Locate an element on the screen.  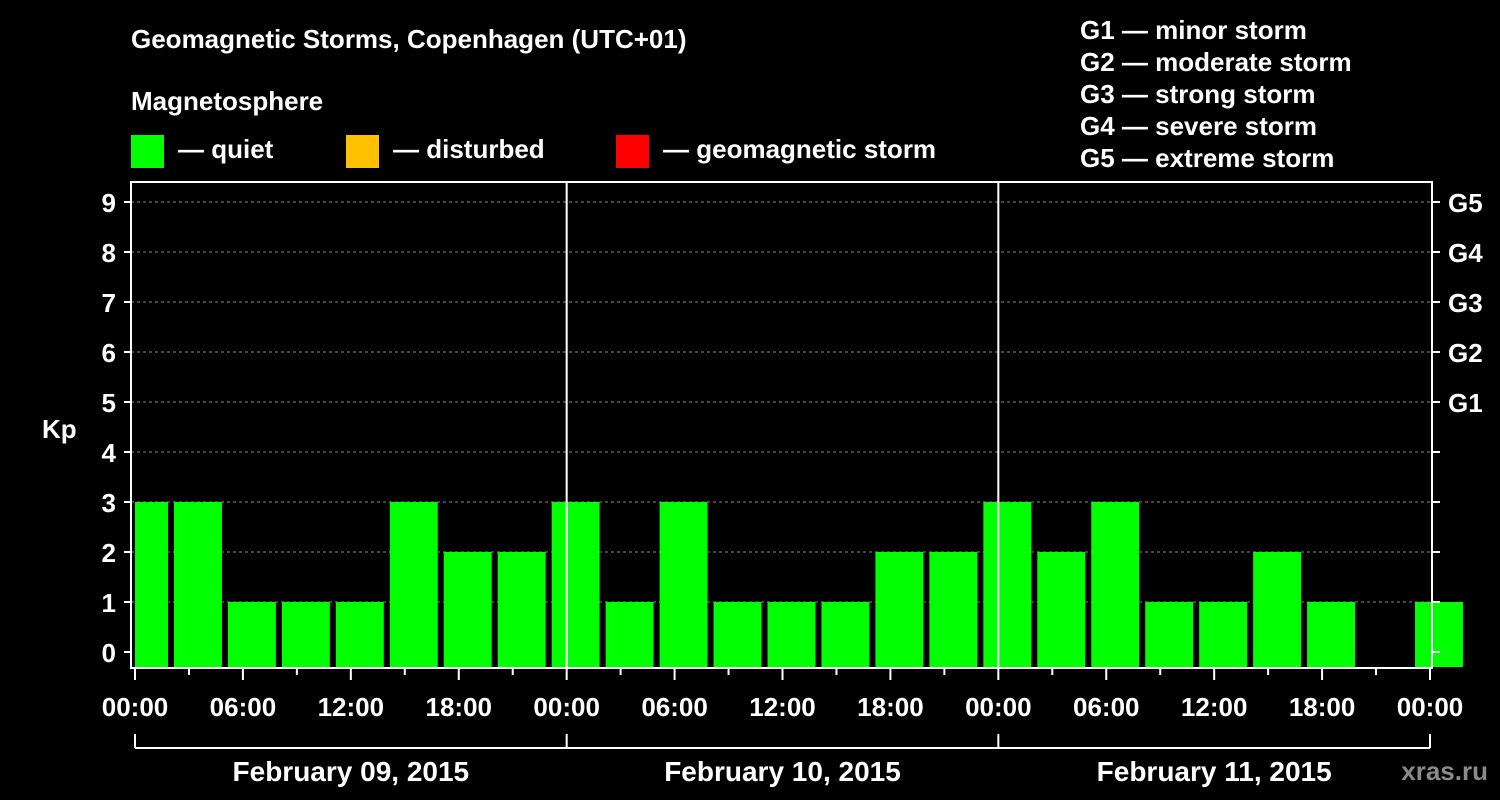
storm-level-g1: G1 — minor storm is located at coordinates (1193, 30).